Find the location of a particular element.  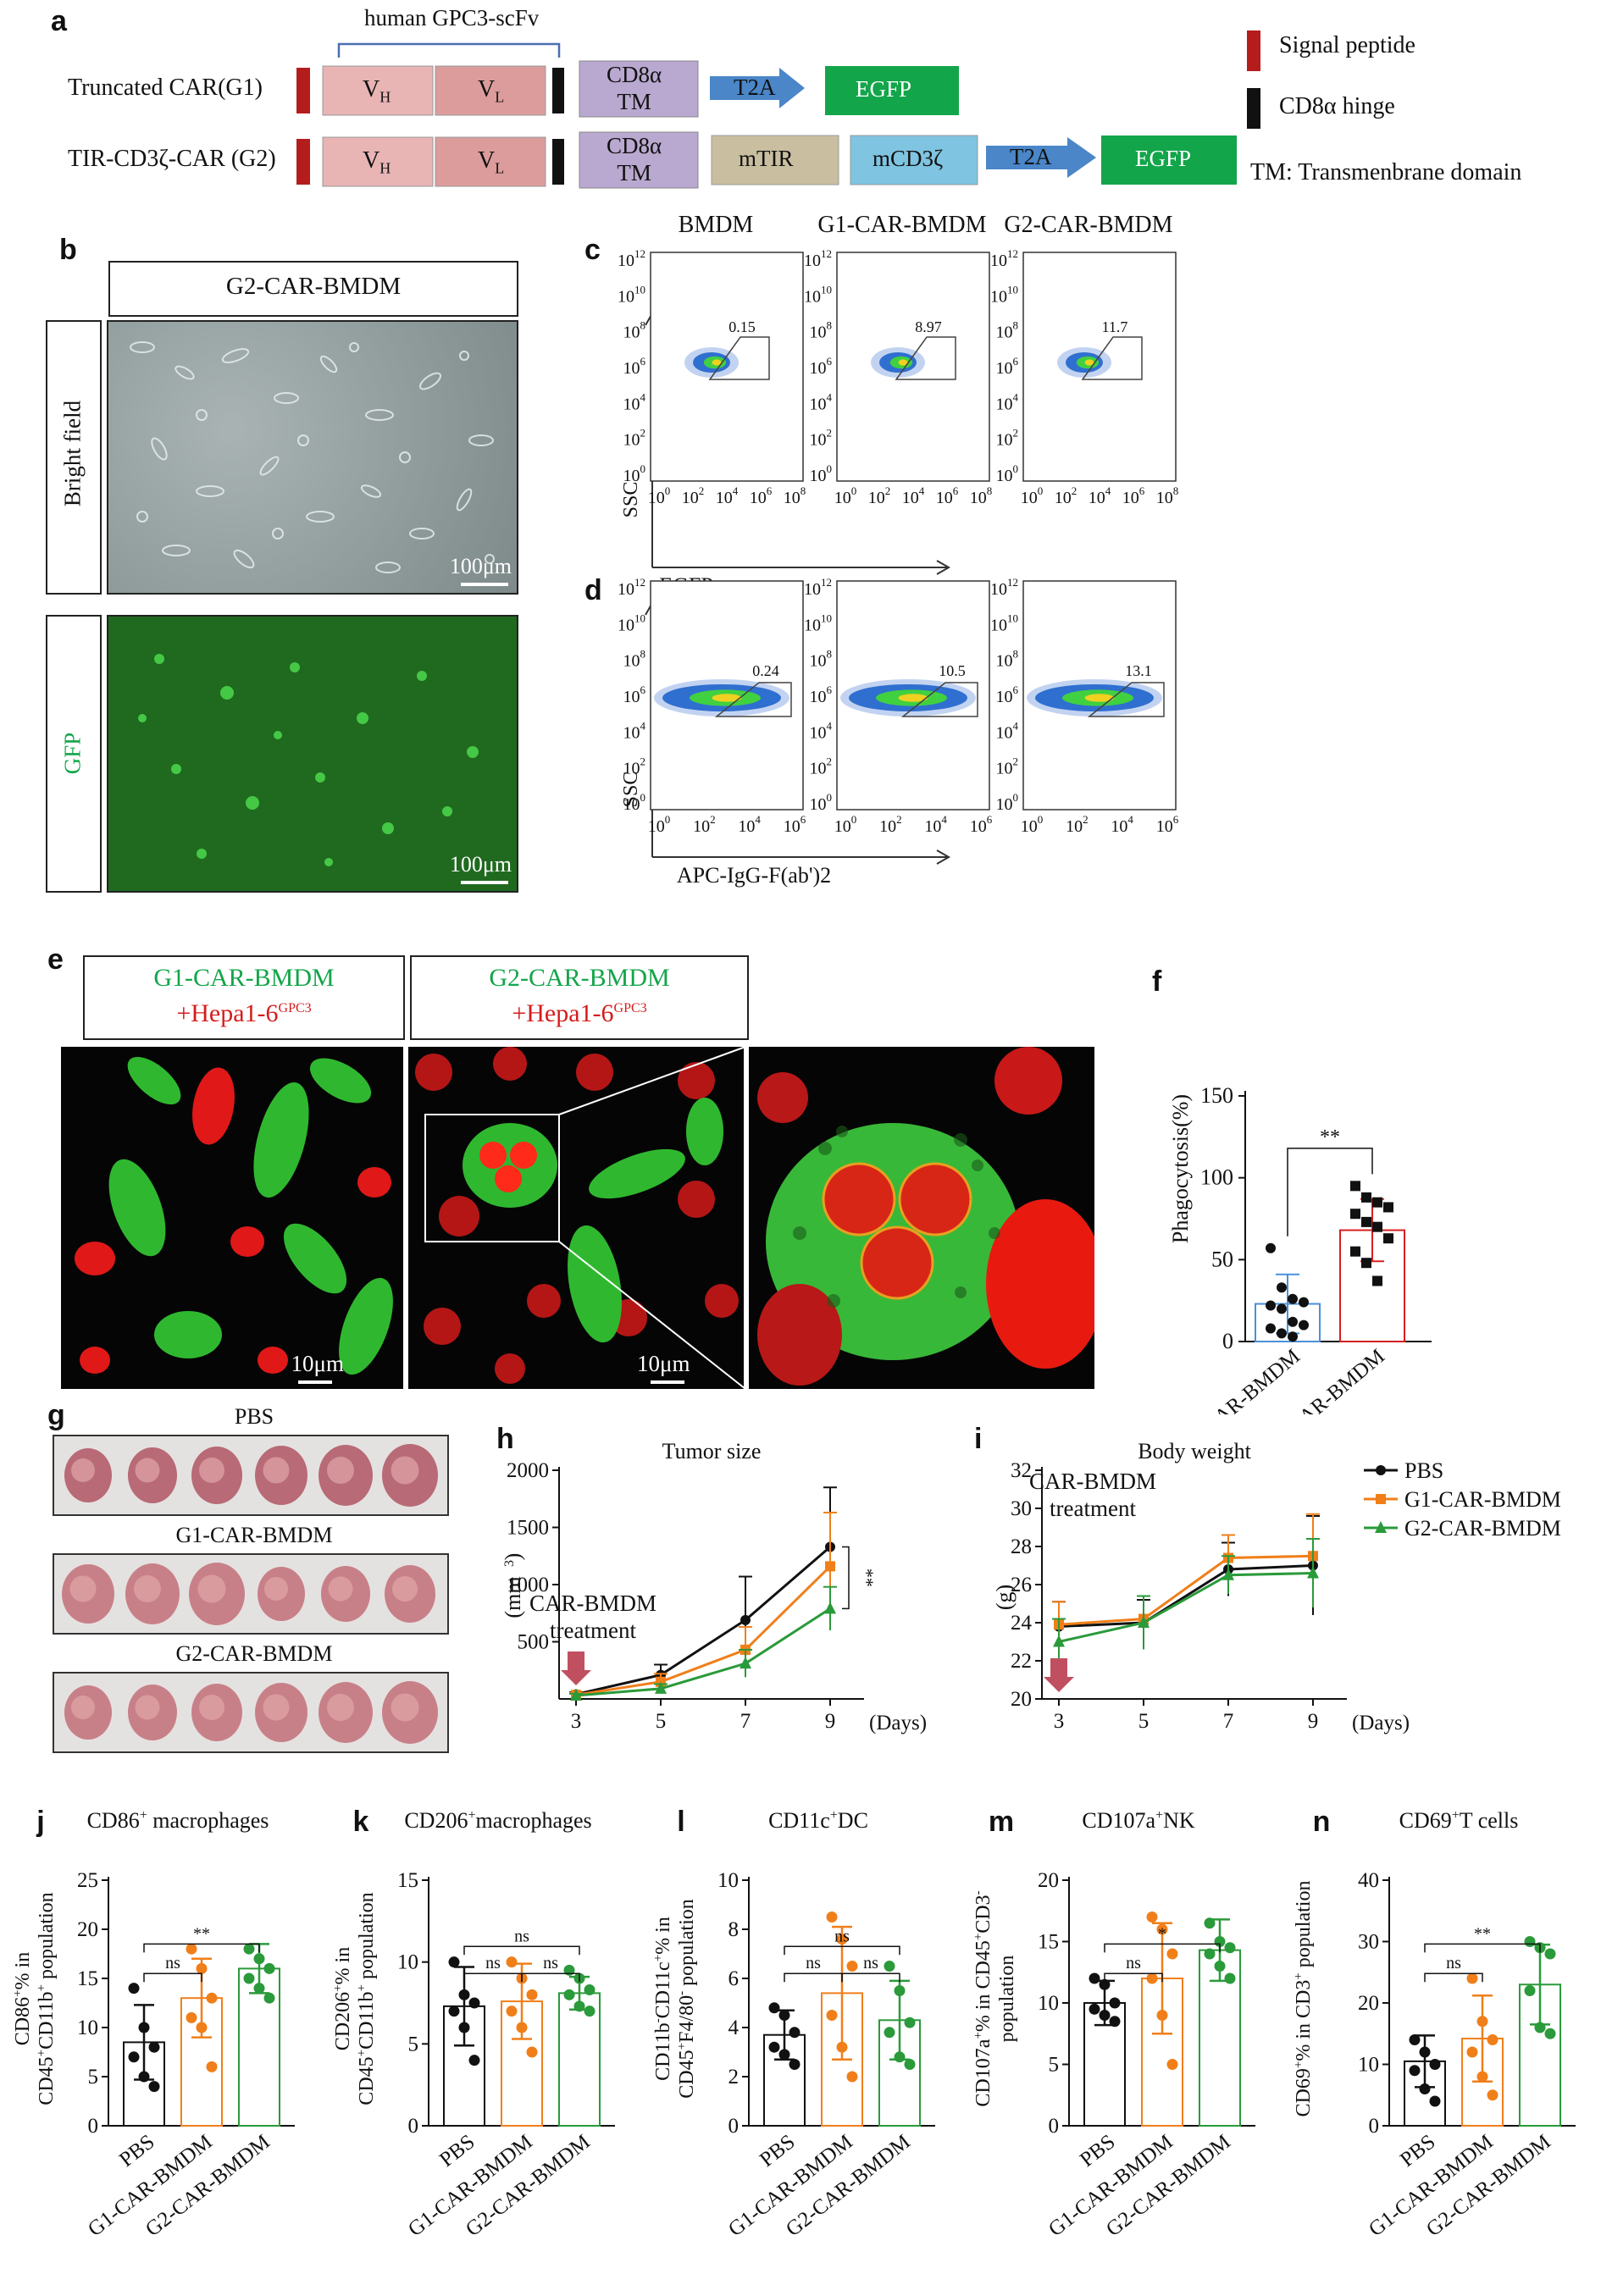

x-category-label: PBS is located at coordinates (457, 2151).